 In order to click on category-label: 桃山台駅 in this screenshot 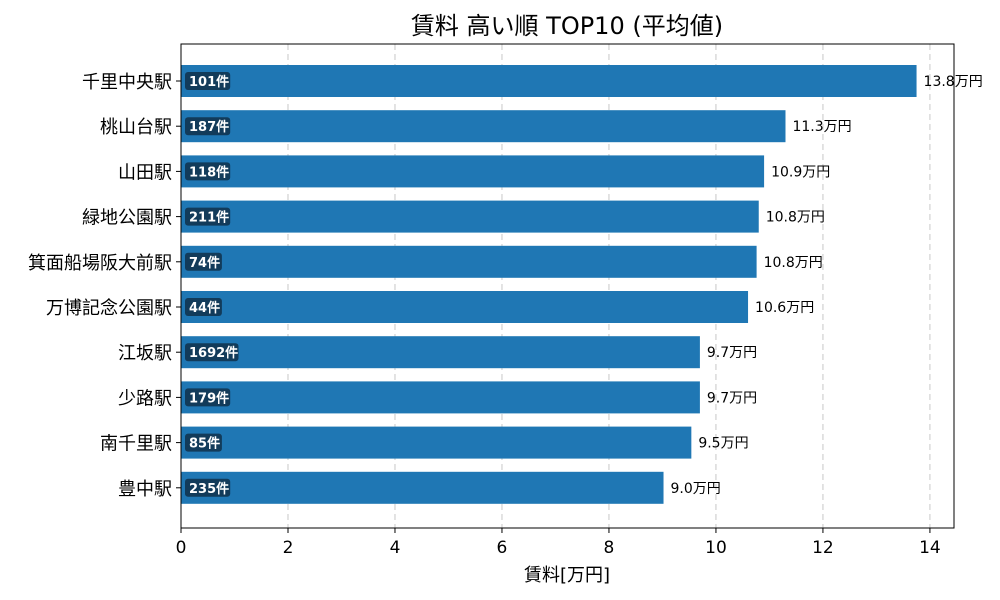, I will do `click(136, 127)`.